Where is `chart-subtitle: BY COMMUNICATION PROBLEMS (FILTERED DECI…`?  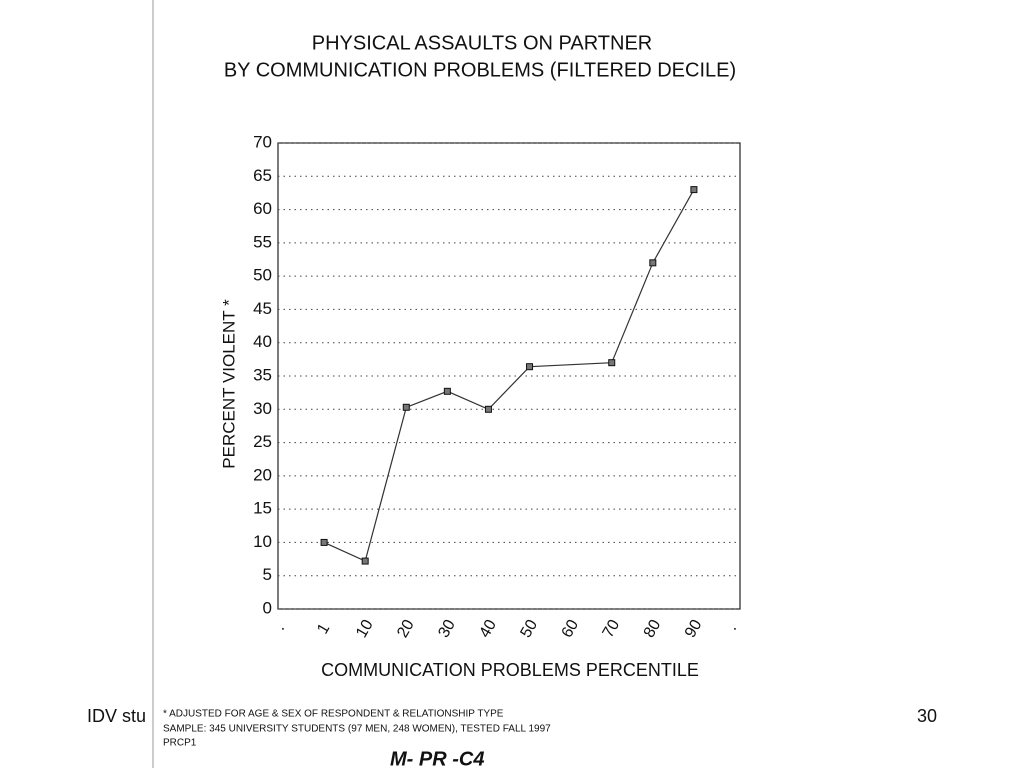
chart-subtitle: BY COMMUNICATION PROBLEMS (FILTERED DECI… is located at coordinates (480, 70).